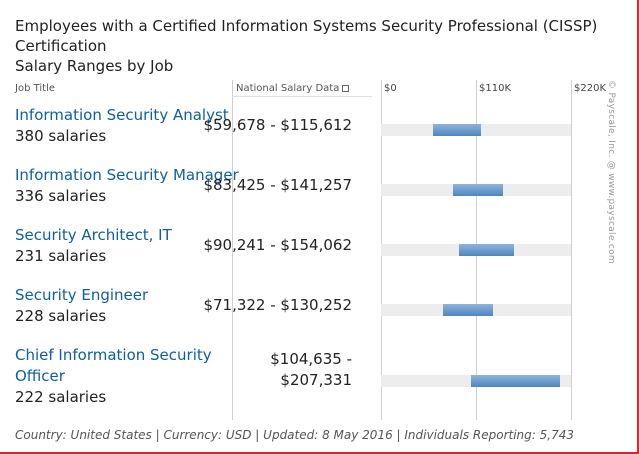  Describe the element at coordinates (82, 295) in the screenshot. I see `job-title-link: Security Engineer` at that location.